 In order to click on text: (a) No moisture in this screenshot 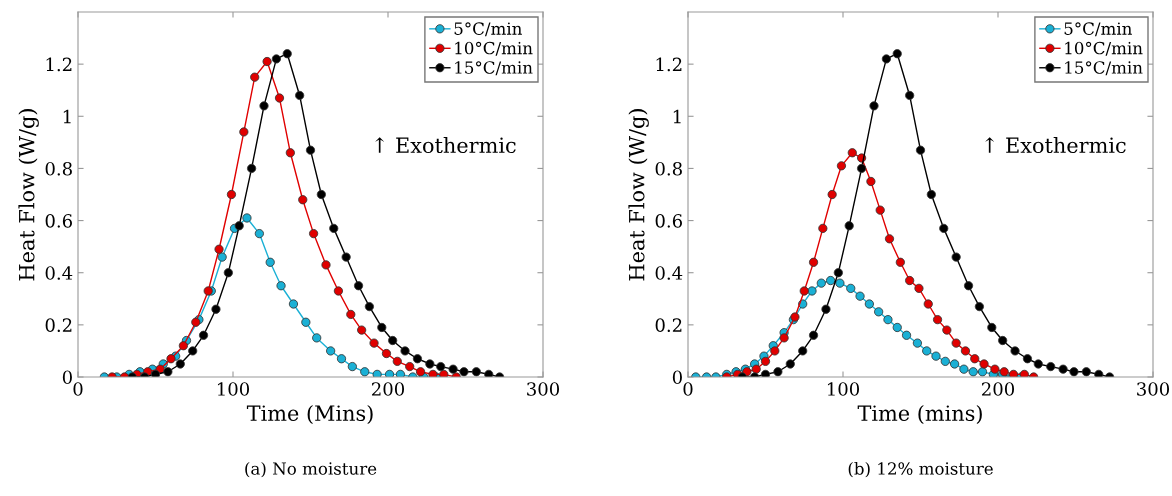, I will do `click(311, 469)`.